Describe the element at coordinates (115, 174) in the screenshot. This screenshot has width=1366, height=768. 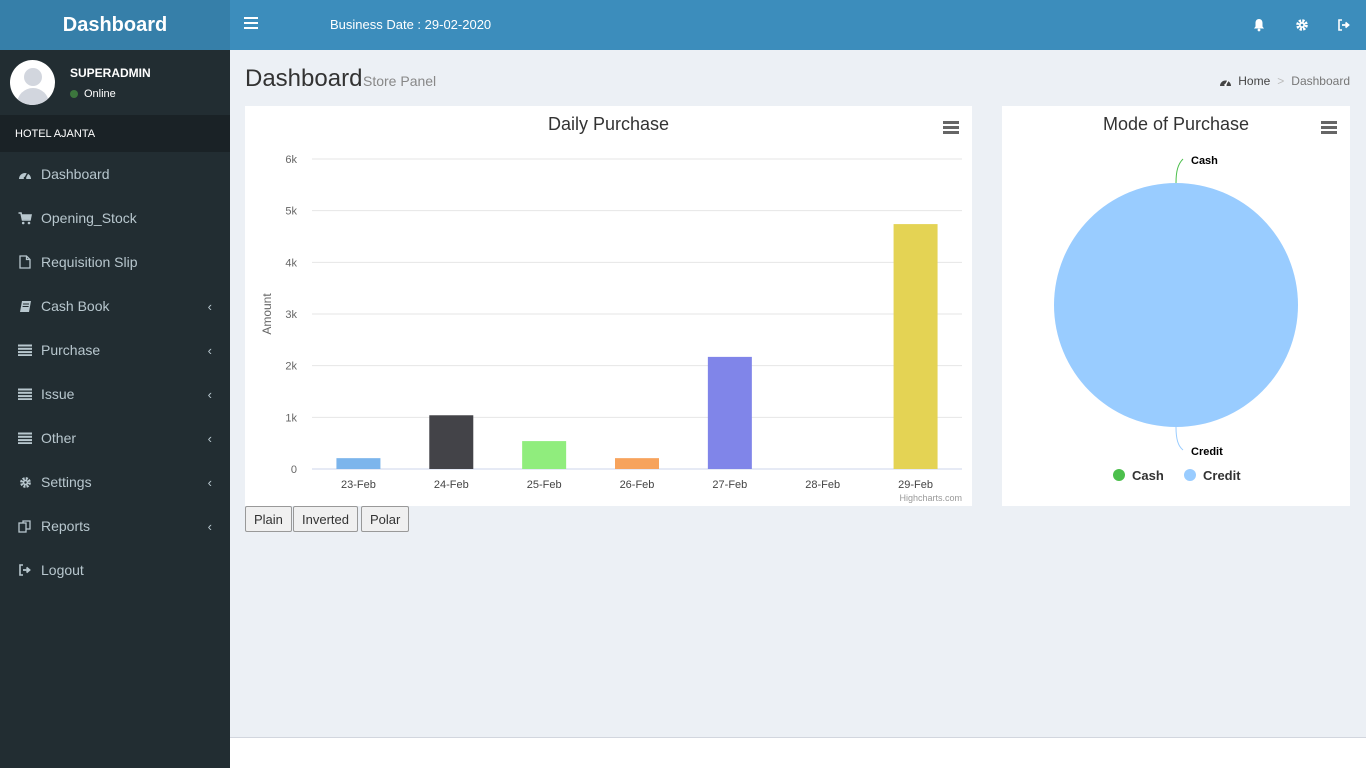
I see `sidebar-item-dashboard: Dashboard` at that location.